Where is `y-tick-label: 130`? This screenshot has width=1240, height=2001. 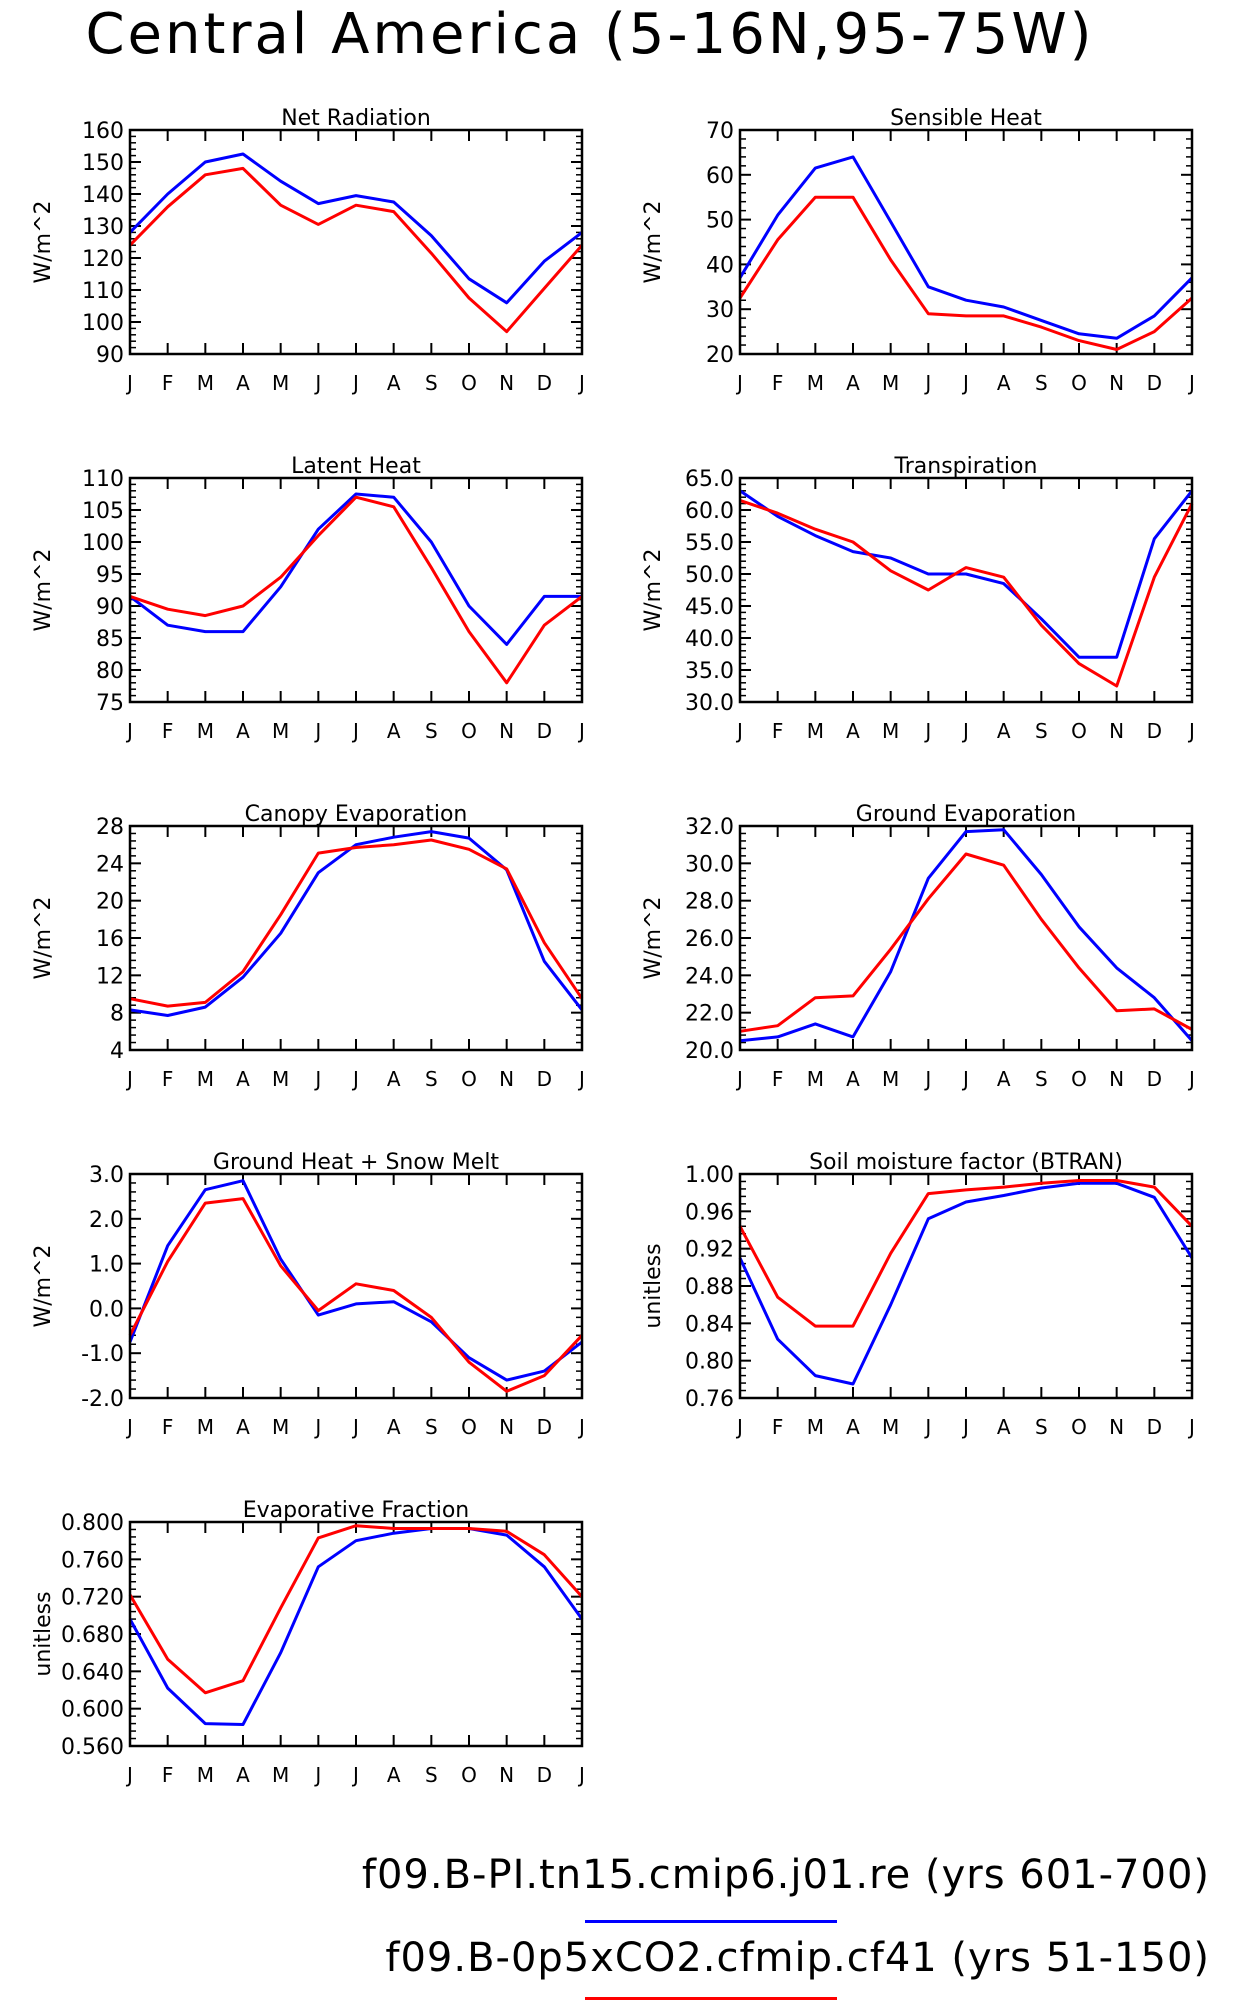
y-tick-label: 130 is located at coordinates (103, 227).